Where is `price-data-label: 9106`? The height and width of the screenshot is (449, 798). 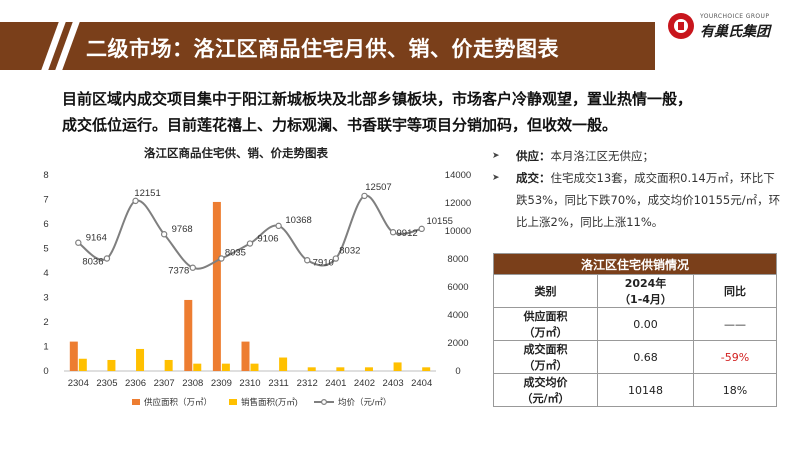 price-data-label: 9106 is located at coordinates (267, 239).